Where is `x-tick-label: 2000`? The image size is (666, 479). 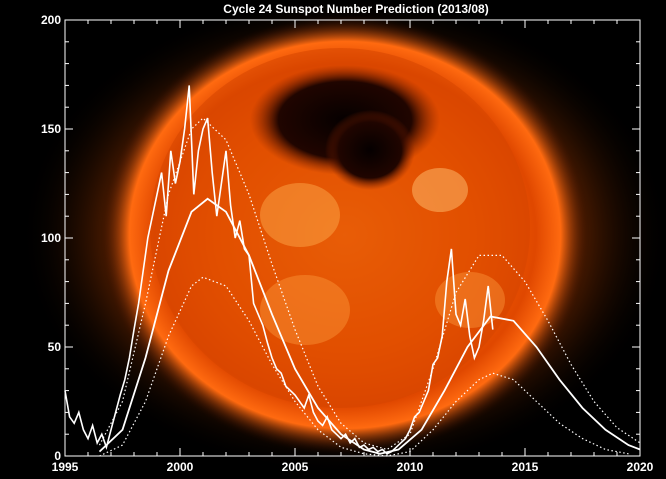 x-tick-label: 2000 is located at coordinates (180, 467).